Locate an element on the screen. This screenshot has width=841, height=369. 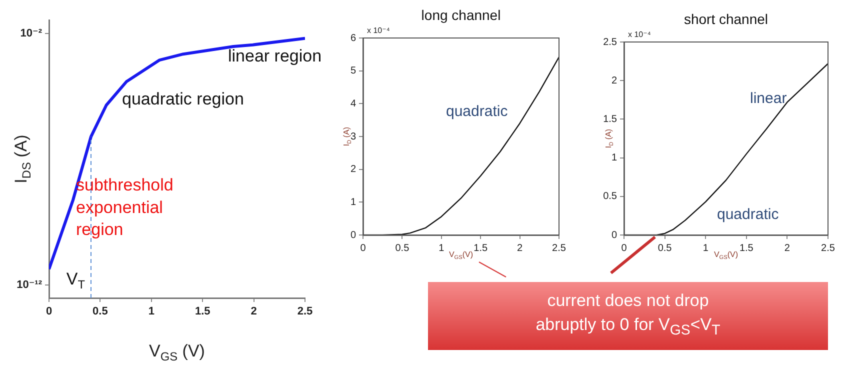
text: current does not drop is located at coordinates (628, 301).